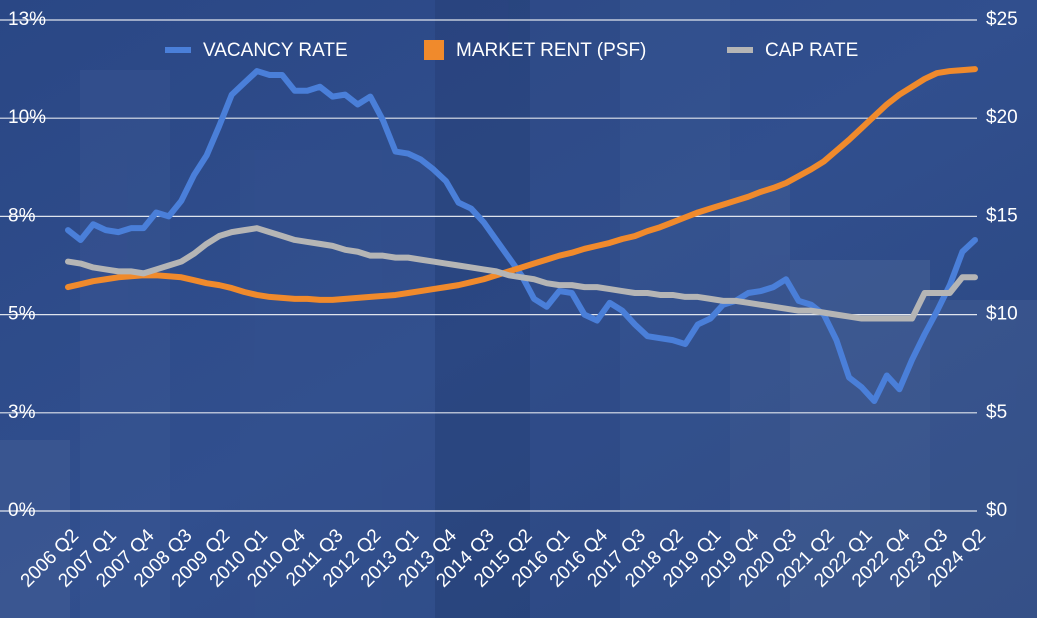  What do you see at coordinates (27, 117) in the screenshot?
I see `y-tick-label: 10%` at bounding box center [27, 117].